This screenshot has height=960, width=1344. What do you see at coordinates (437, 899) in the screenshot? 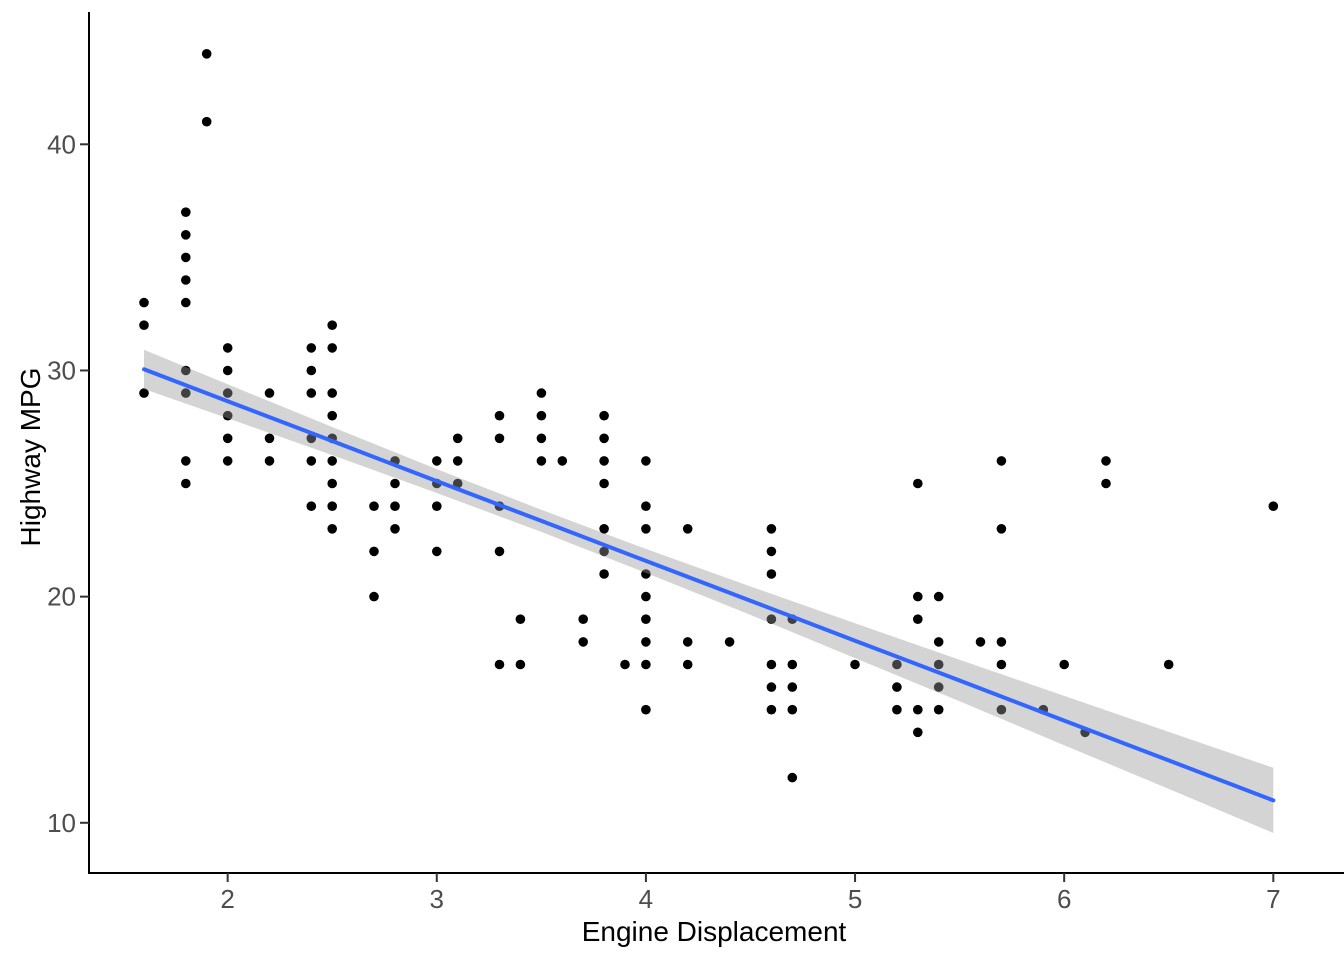
I see `x-tick-label: 3` at bounding box center [437, 899].